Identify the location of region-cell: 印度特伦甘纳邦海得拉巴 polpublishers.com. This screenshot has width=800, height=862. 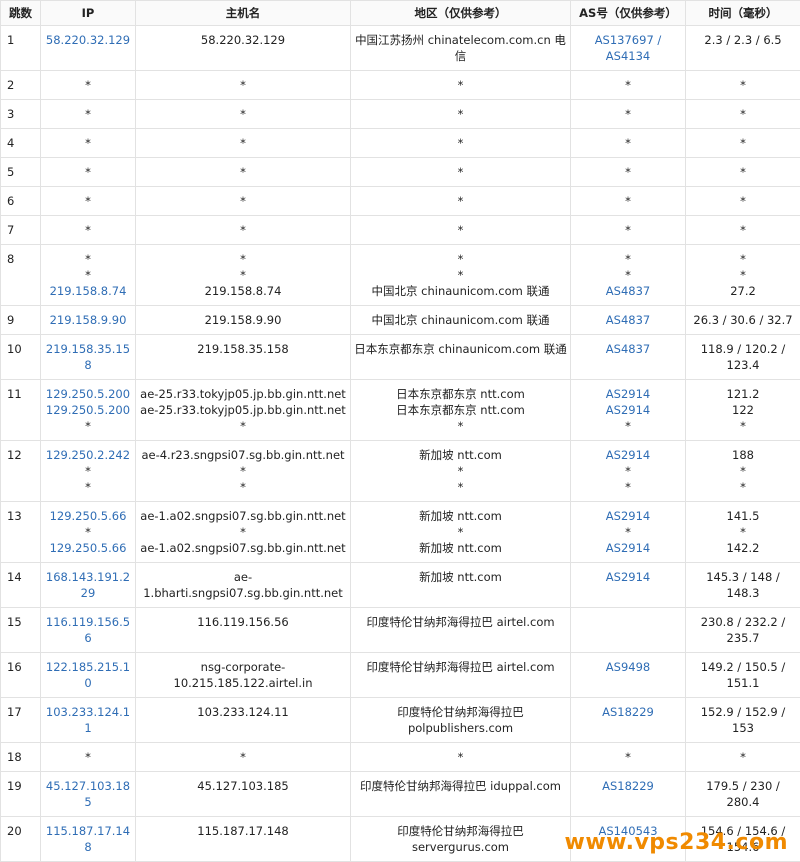
(461, 720).